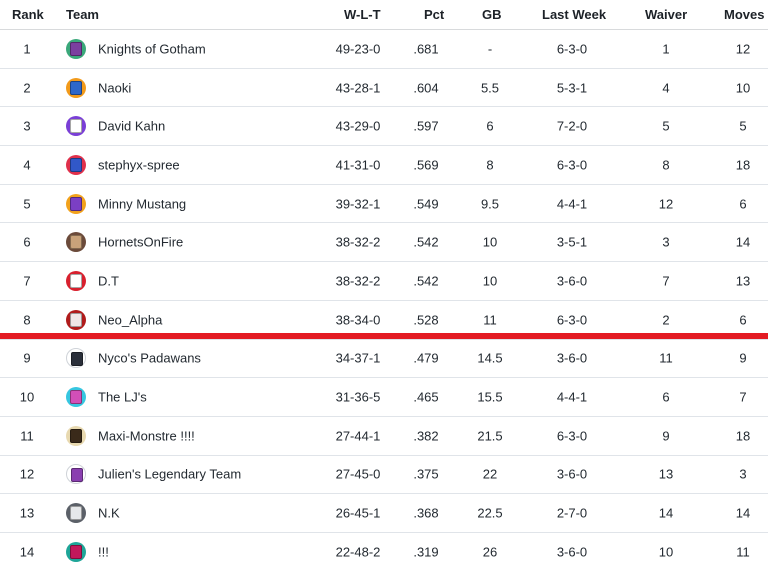  I want to click on team-name-link: Naoki, so click(115, 88).